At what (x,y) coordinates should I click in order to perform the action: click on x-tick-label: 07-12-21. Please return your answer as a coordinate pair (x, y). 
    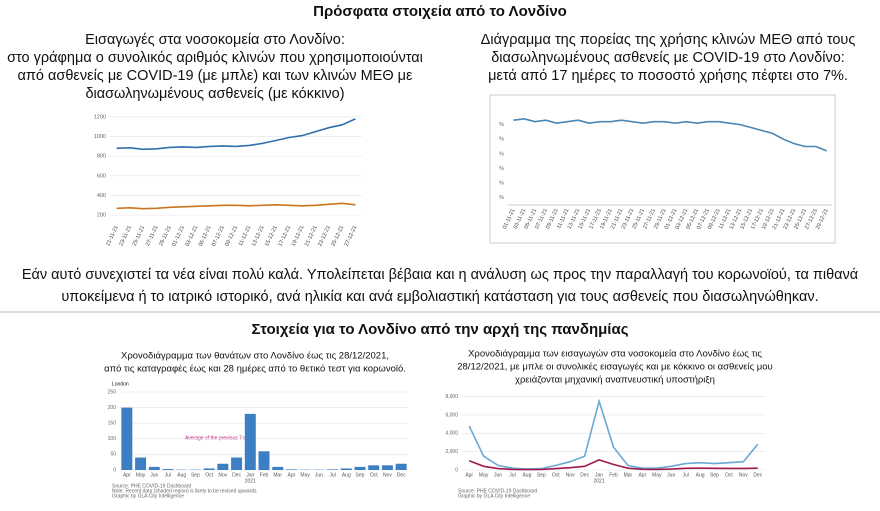
    Looking at the image, I should click on (218, 236).